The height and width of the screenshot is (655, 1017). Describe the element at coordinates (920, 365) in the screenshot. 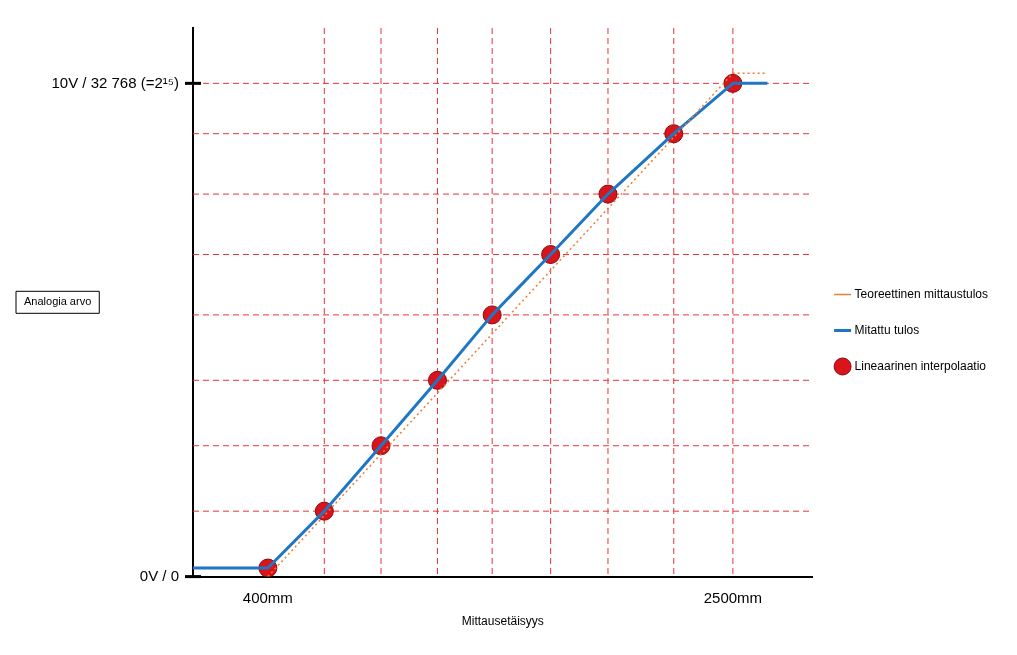

I see `legend-label: Lineaarinen interpolaatio` at that location.